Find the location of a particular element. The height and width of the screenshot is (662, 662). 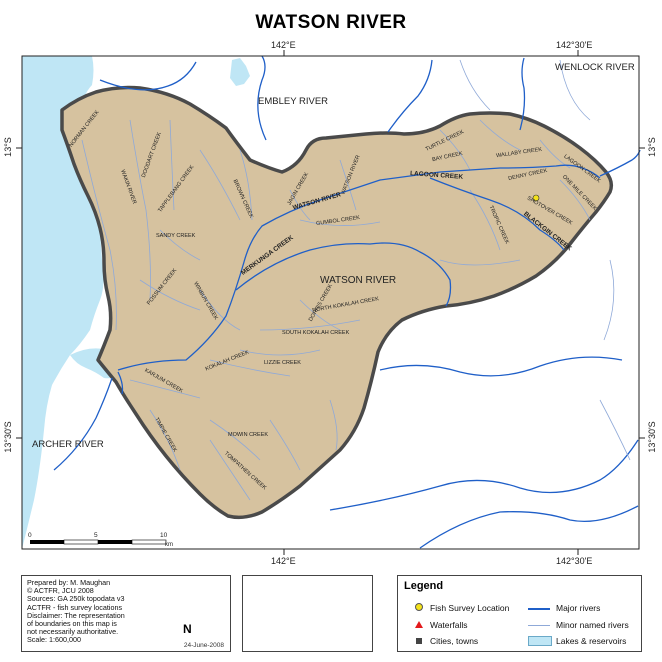

inset-map-panel is located at coordinates (307, 613).